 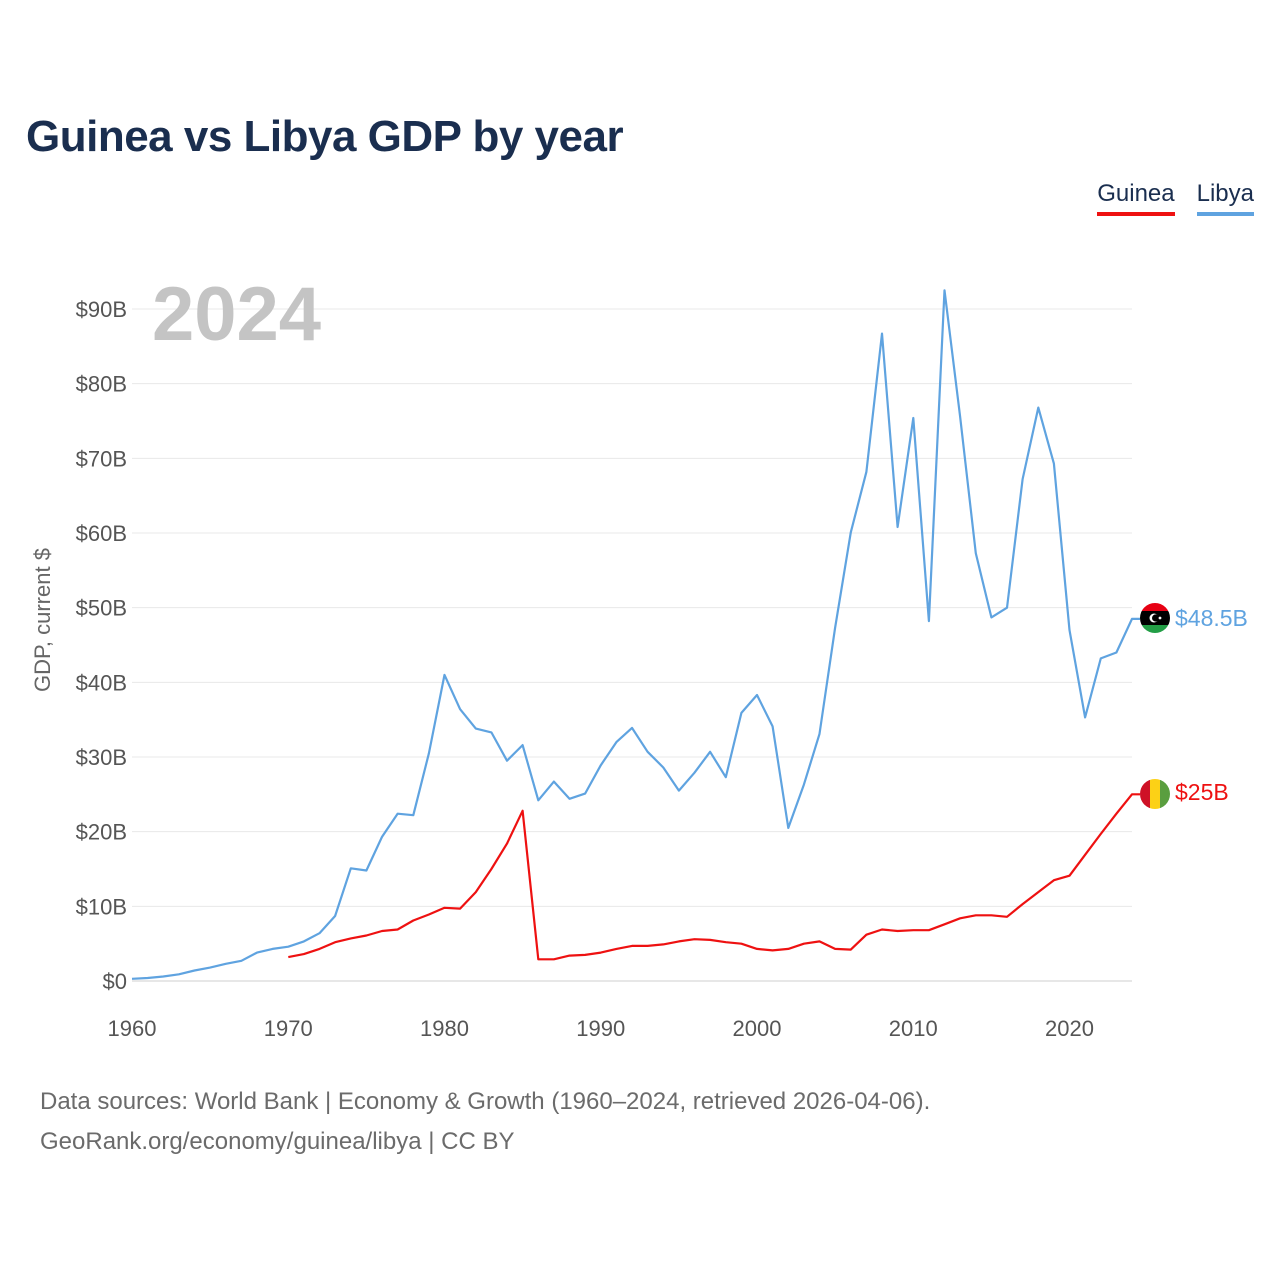 What do you see at coordinates (1155, 794) in the screenshot?
I see `guinea-flag-icon` at bounding box center [1155, 794].